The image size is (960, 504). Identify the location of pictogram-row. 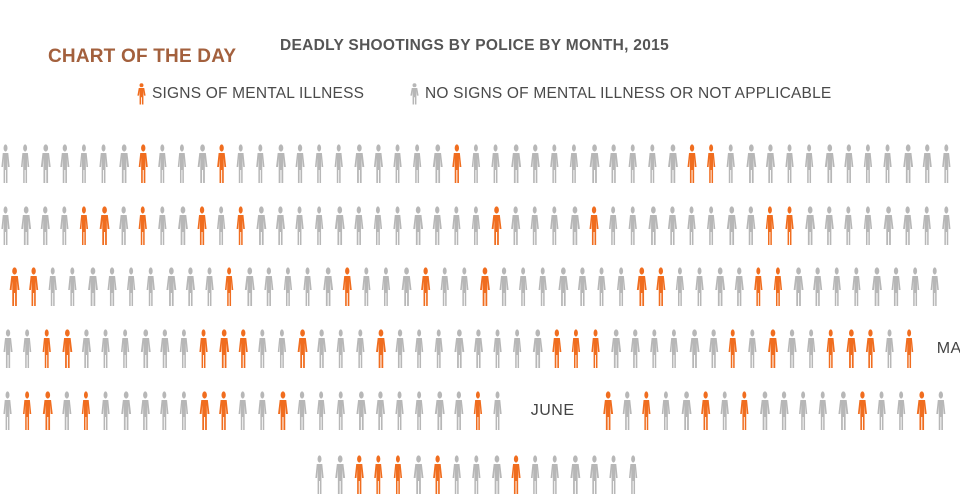
(476, 163).